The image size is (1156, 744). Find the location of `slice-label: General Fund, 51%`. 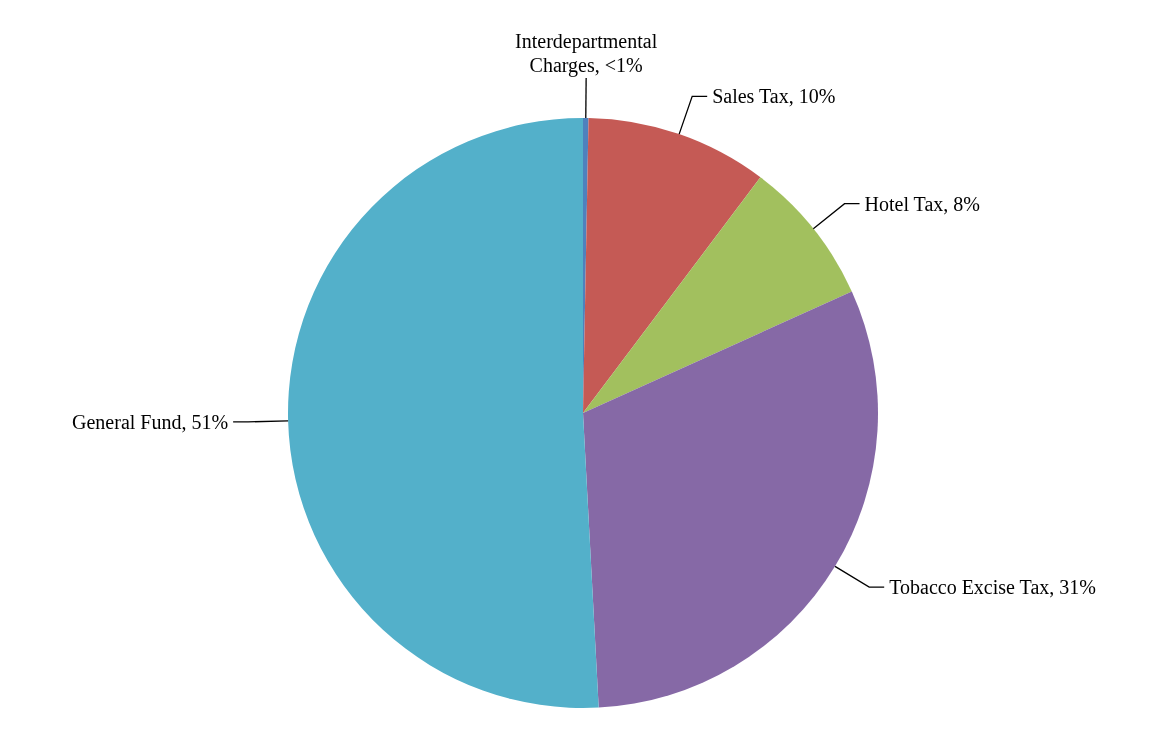

slice-label: General Fund, 51% is located at coordinates (150, 421).